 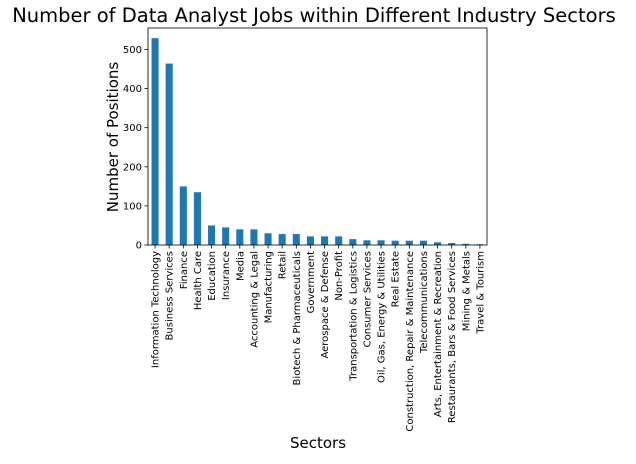 What do you see at coordinates (480, 293) in the screenshot?
I see `x-tick-label: Travel & Tourism` at bounding box center [480, 293].